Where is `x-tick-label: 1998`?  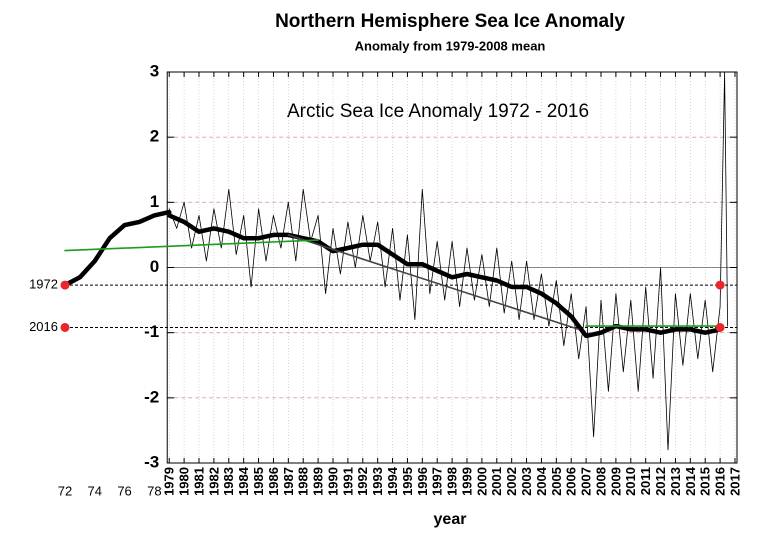 x-tick-label: 1998 is located at coordinates (452, 481).